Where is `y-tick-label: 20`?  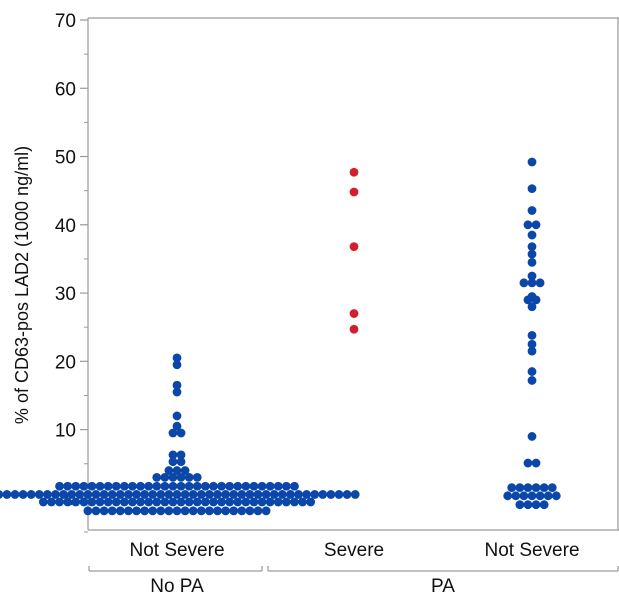
y-tick-label: 20 is located at coordinates (65, 362).